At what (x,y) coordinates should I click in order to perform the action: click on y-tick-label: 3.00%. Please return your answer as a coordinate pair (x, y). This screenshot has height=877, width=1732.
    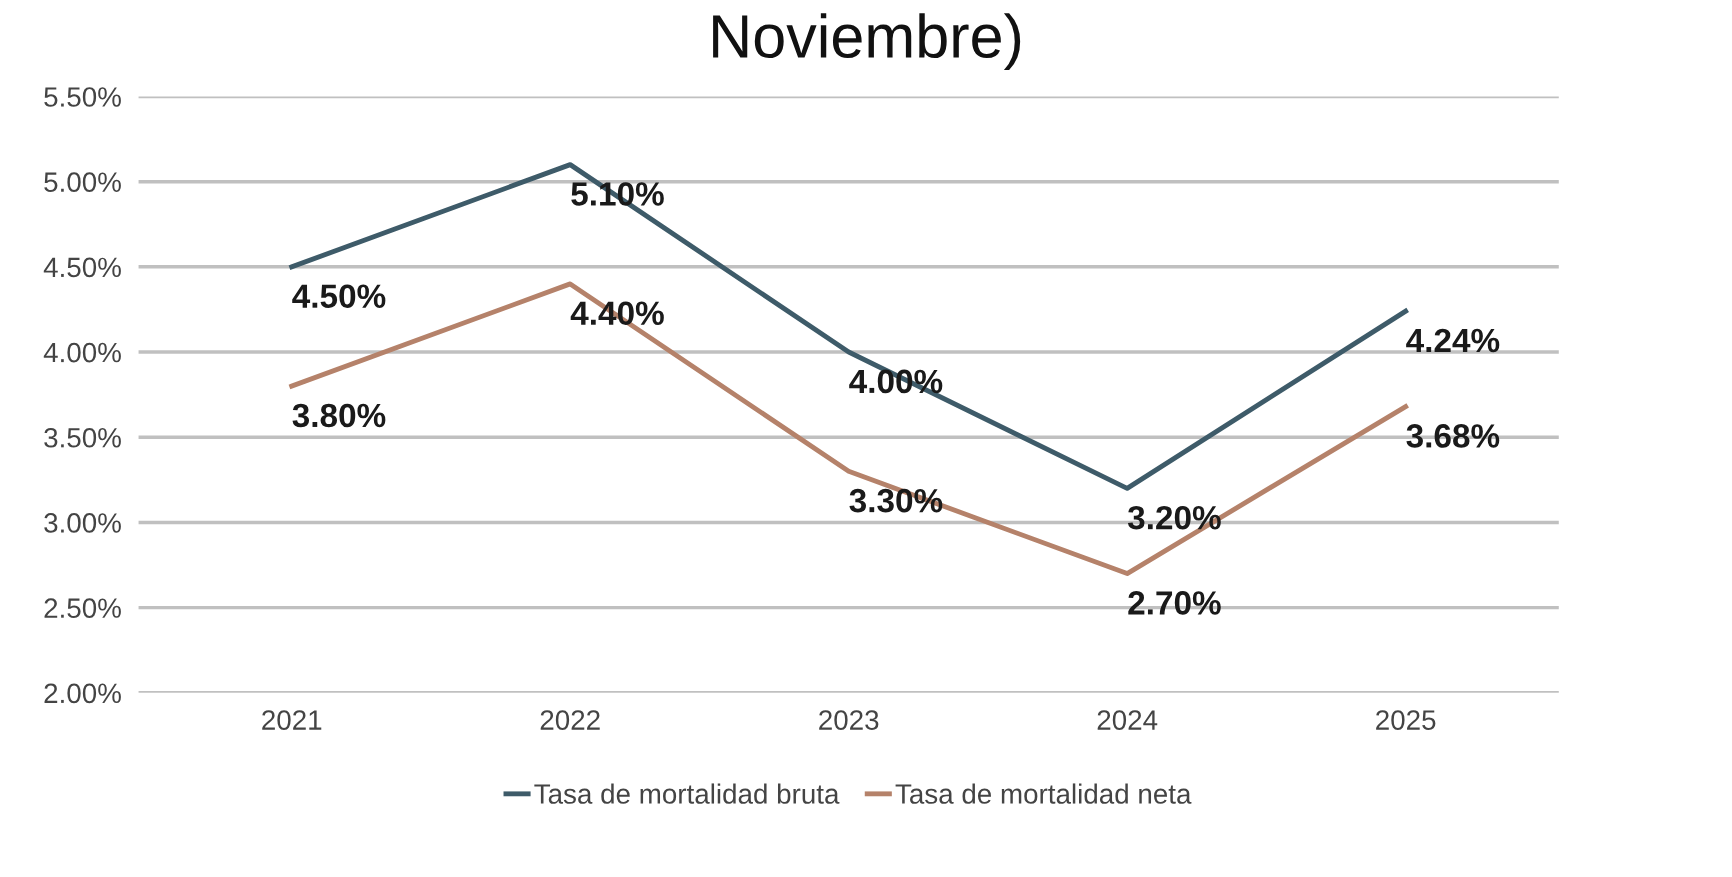
    Looking at the image, I should click on (82, 523).